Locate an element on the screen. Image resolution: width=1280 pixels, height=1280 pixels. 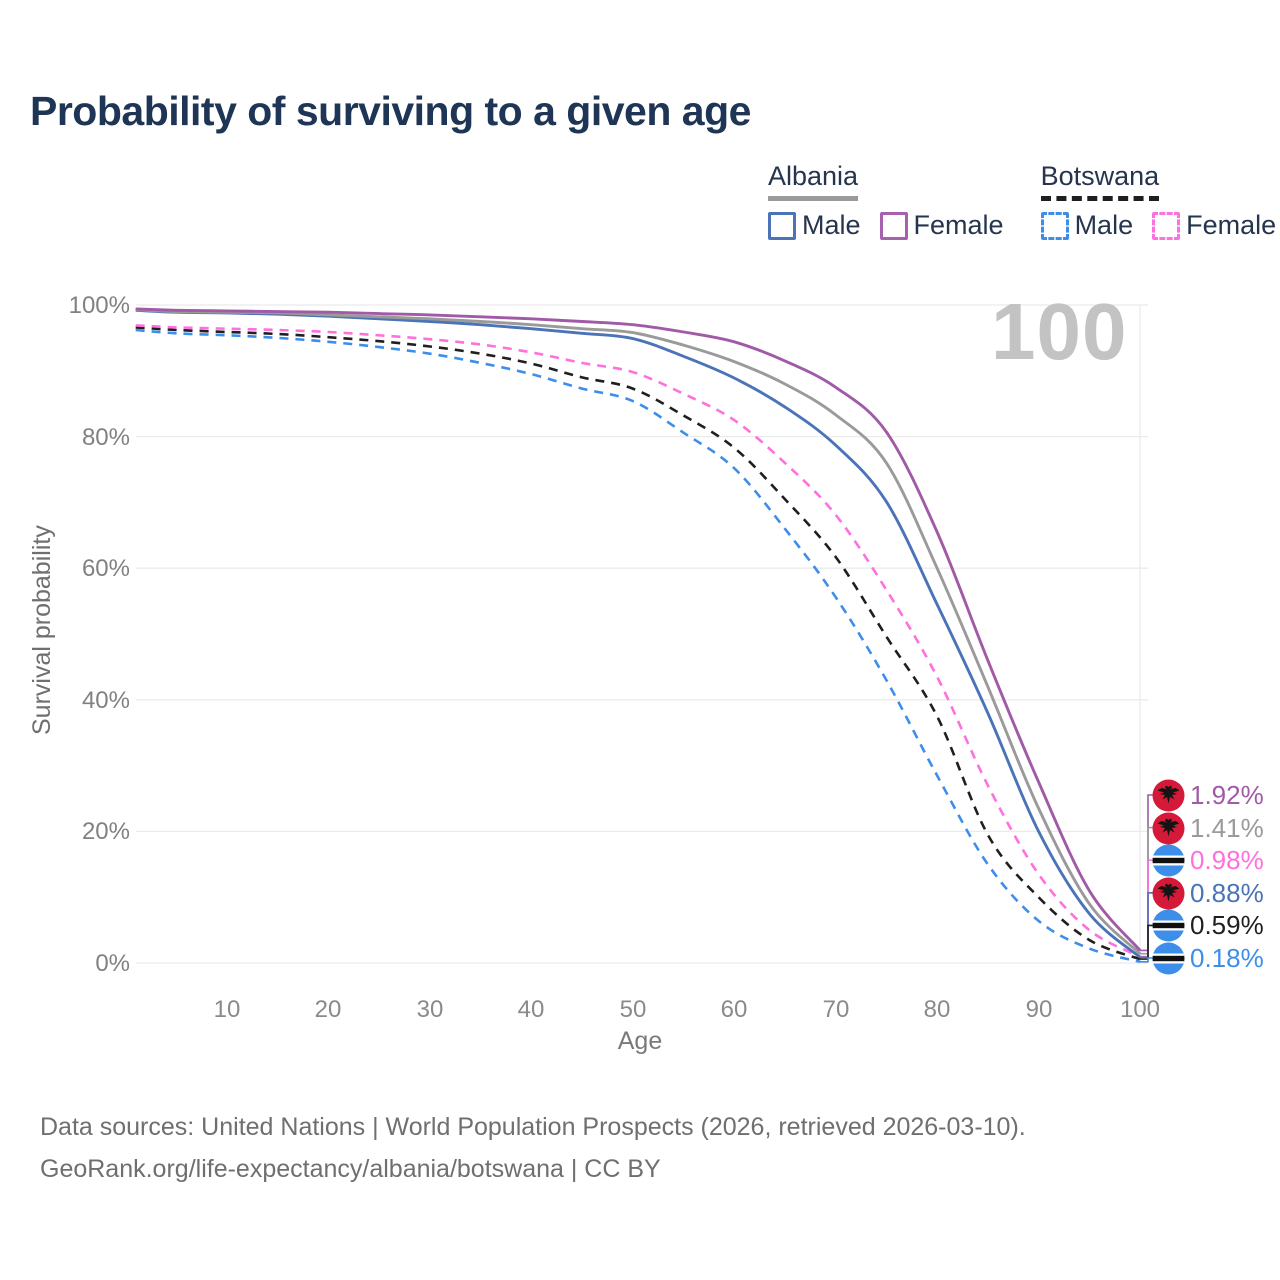
legend-group-botswana: Botswana Male Female is located at coordinates (1158, 201).